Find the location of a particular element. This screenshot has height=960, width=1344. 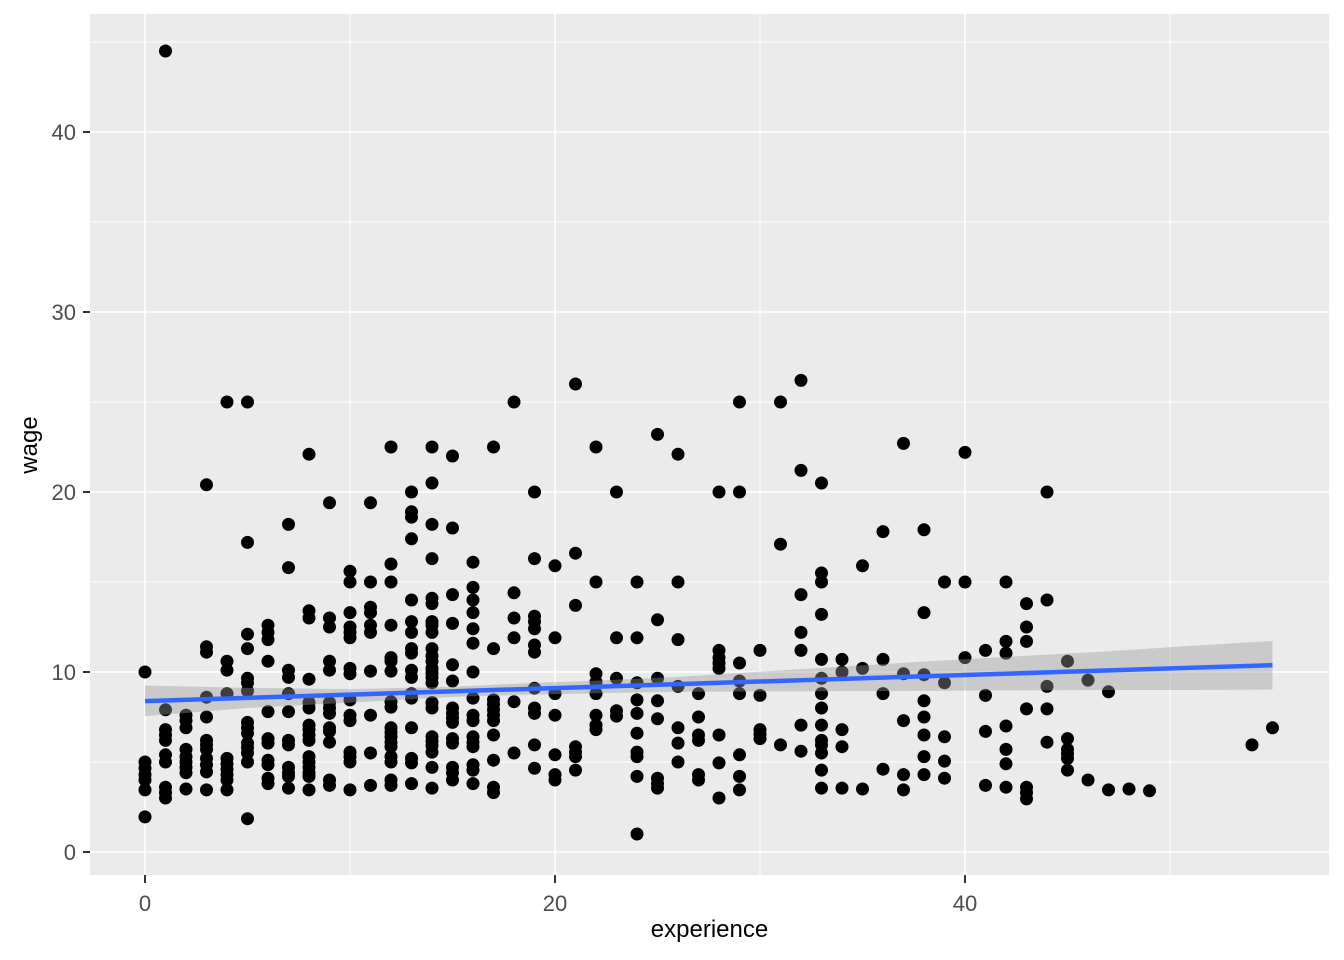

regression-line is located at coordinates (708, 683).